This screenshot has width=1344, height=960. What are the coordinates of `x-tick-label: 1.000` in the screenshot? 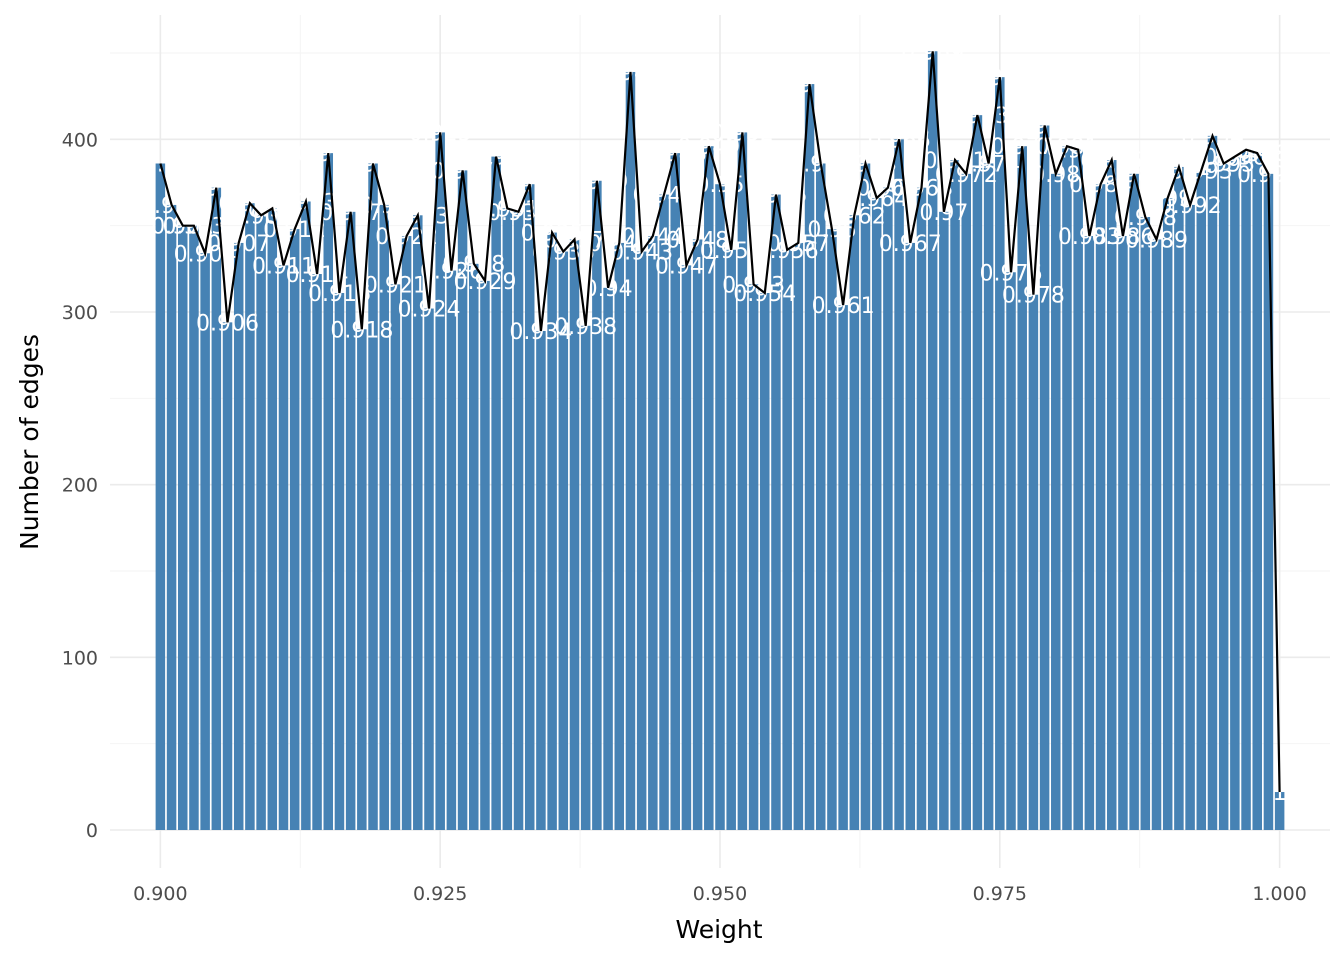 It's located at (1279, 894).